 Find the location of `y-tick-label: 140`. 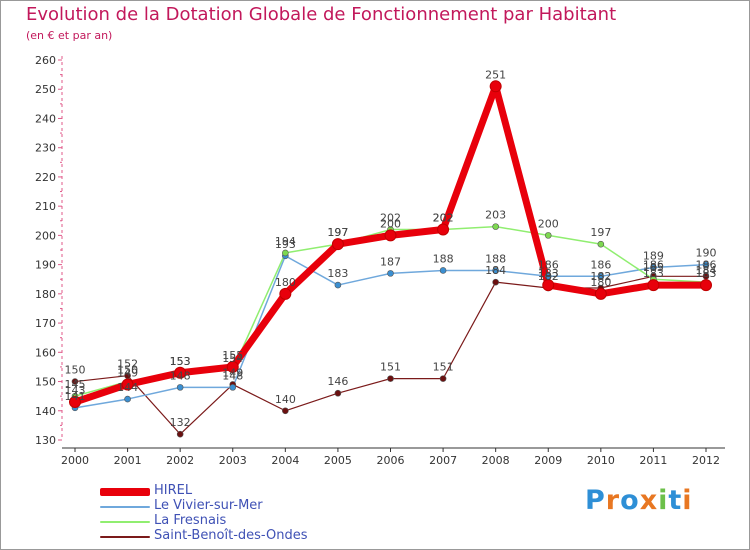

y-tick-label: 140 is located at coordinates (45, 411).